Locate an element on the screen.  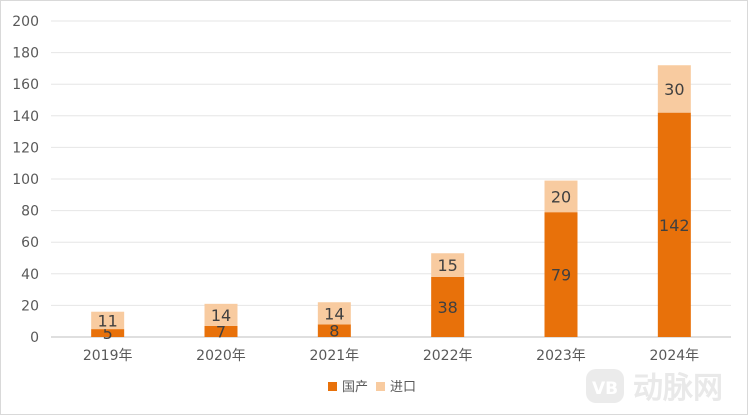
data-label: 15 is located at coordinates (447, 265).